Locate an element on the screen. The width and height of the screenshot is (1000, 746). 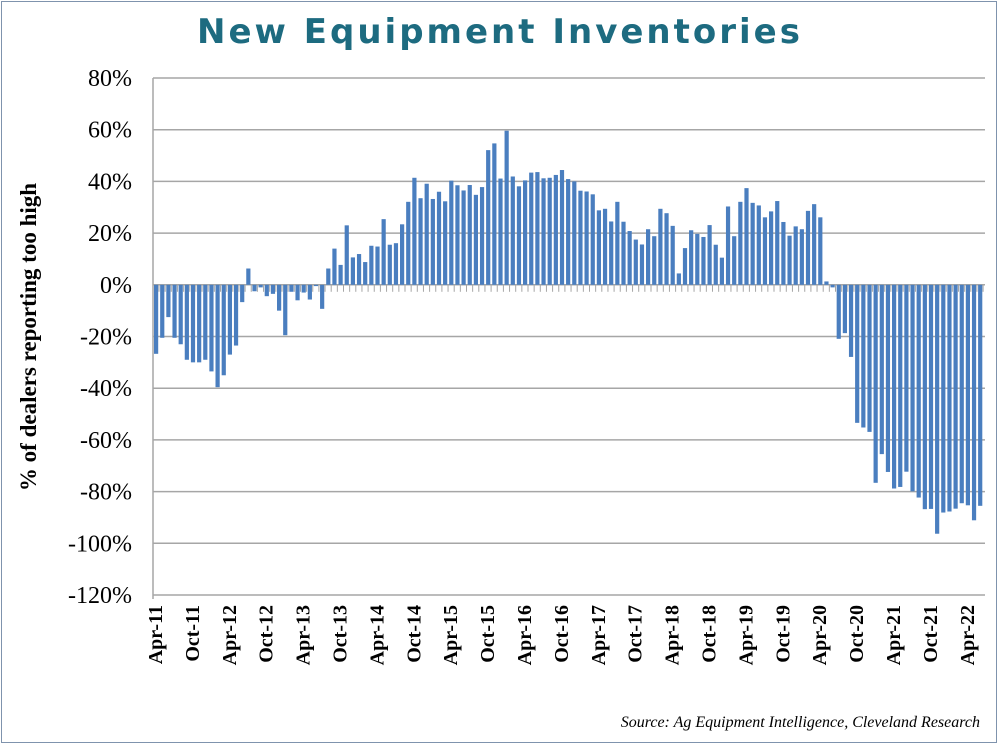
y-tick-label: 20% is located at coordinates (110, 234).